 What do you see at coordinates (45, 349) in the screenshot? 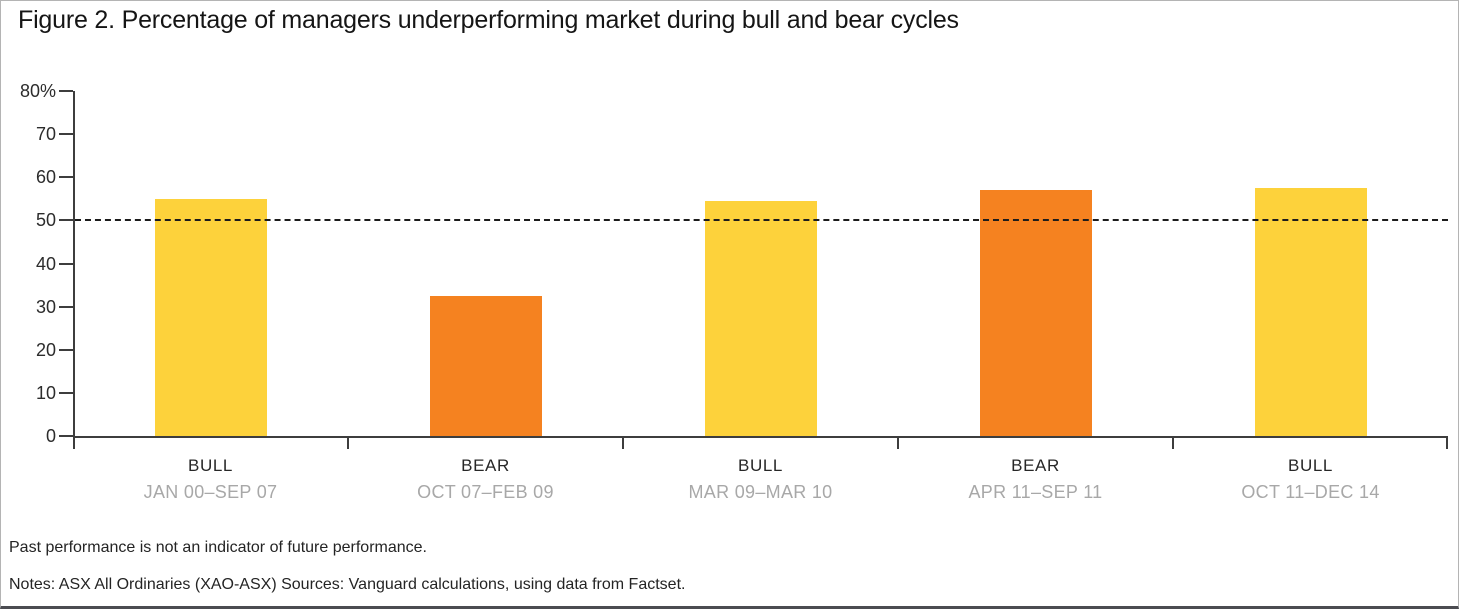
I see `y-axis-tick-label: 20` at bounding box center [45, 349].